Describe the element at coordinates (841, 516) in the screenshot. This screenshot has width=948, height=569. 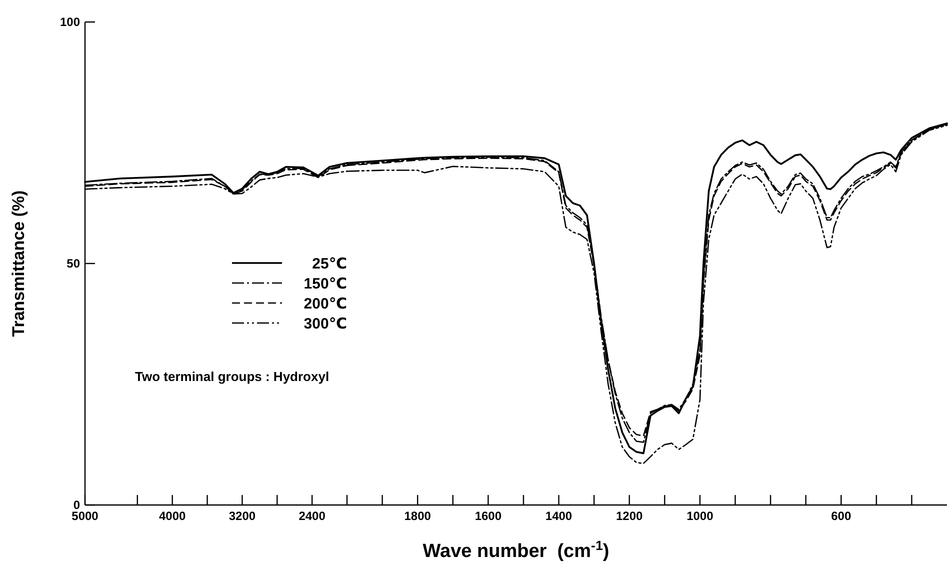
I see `x-tick-label: 600` at that location.